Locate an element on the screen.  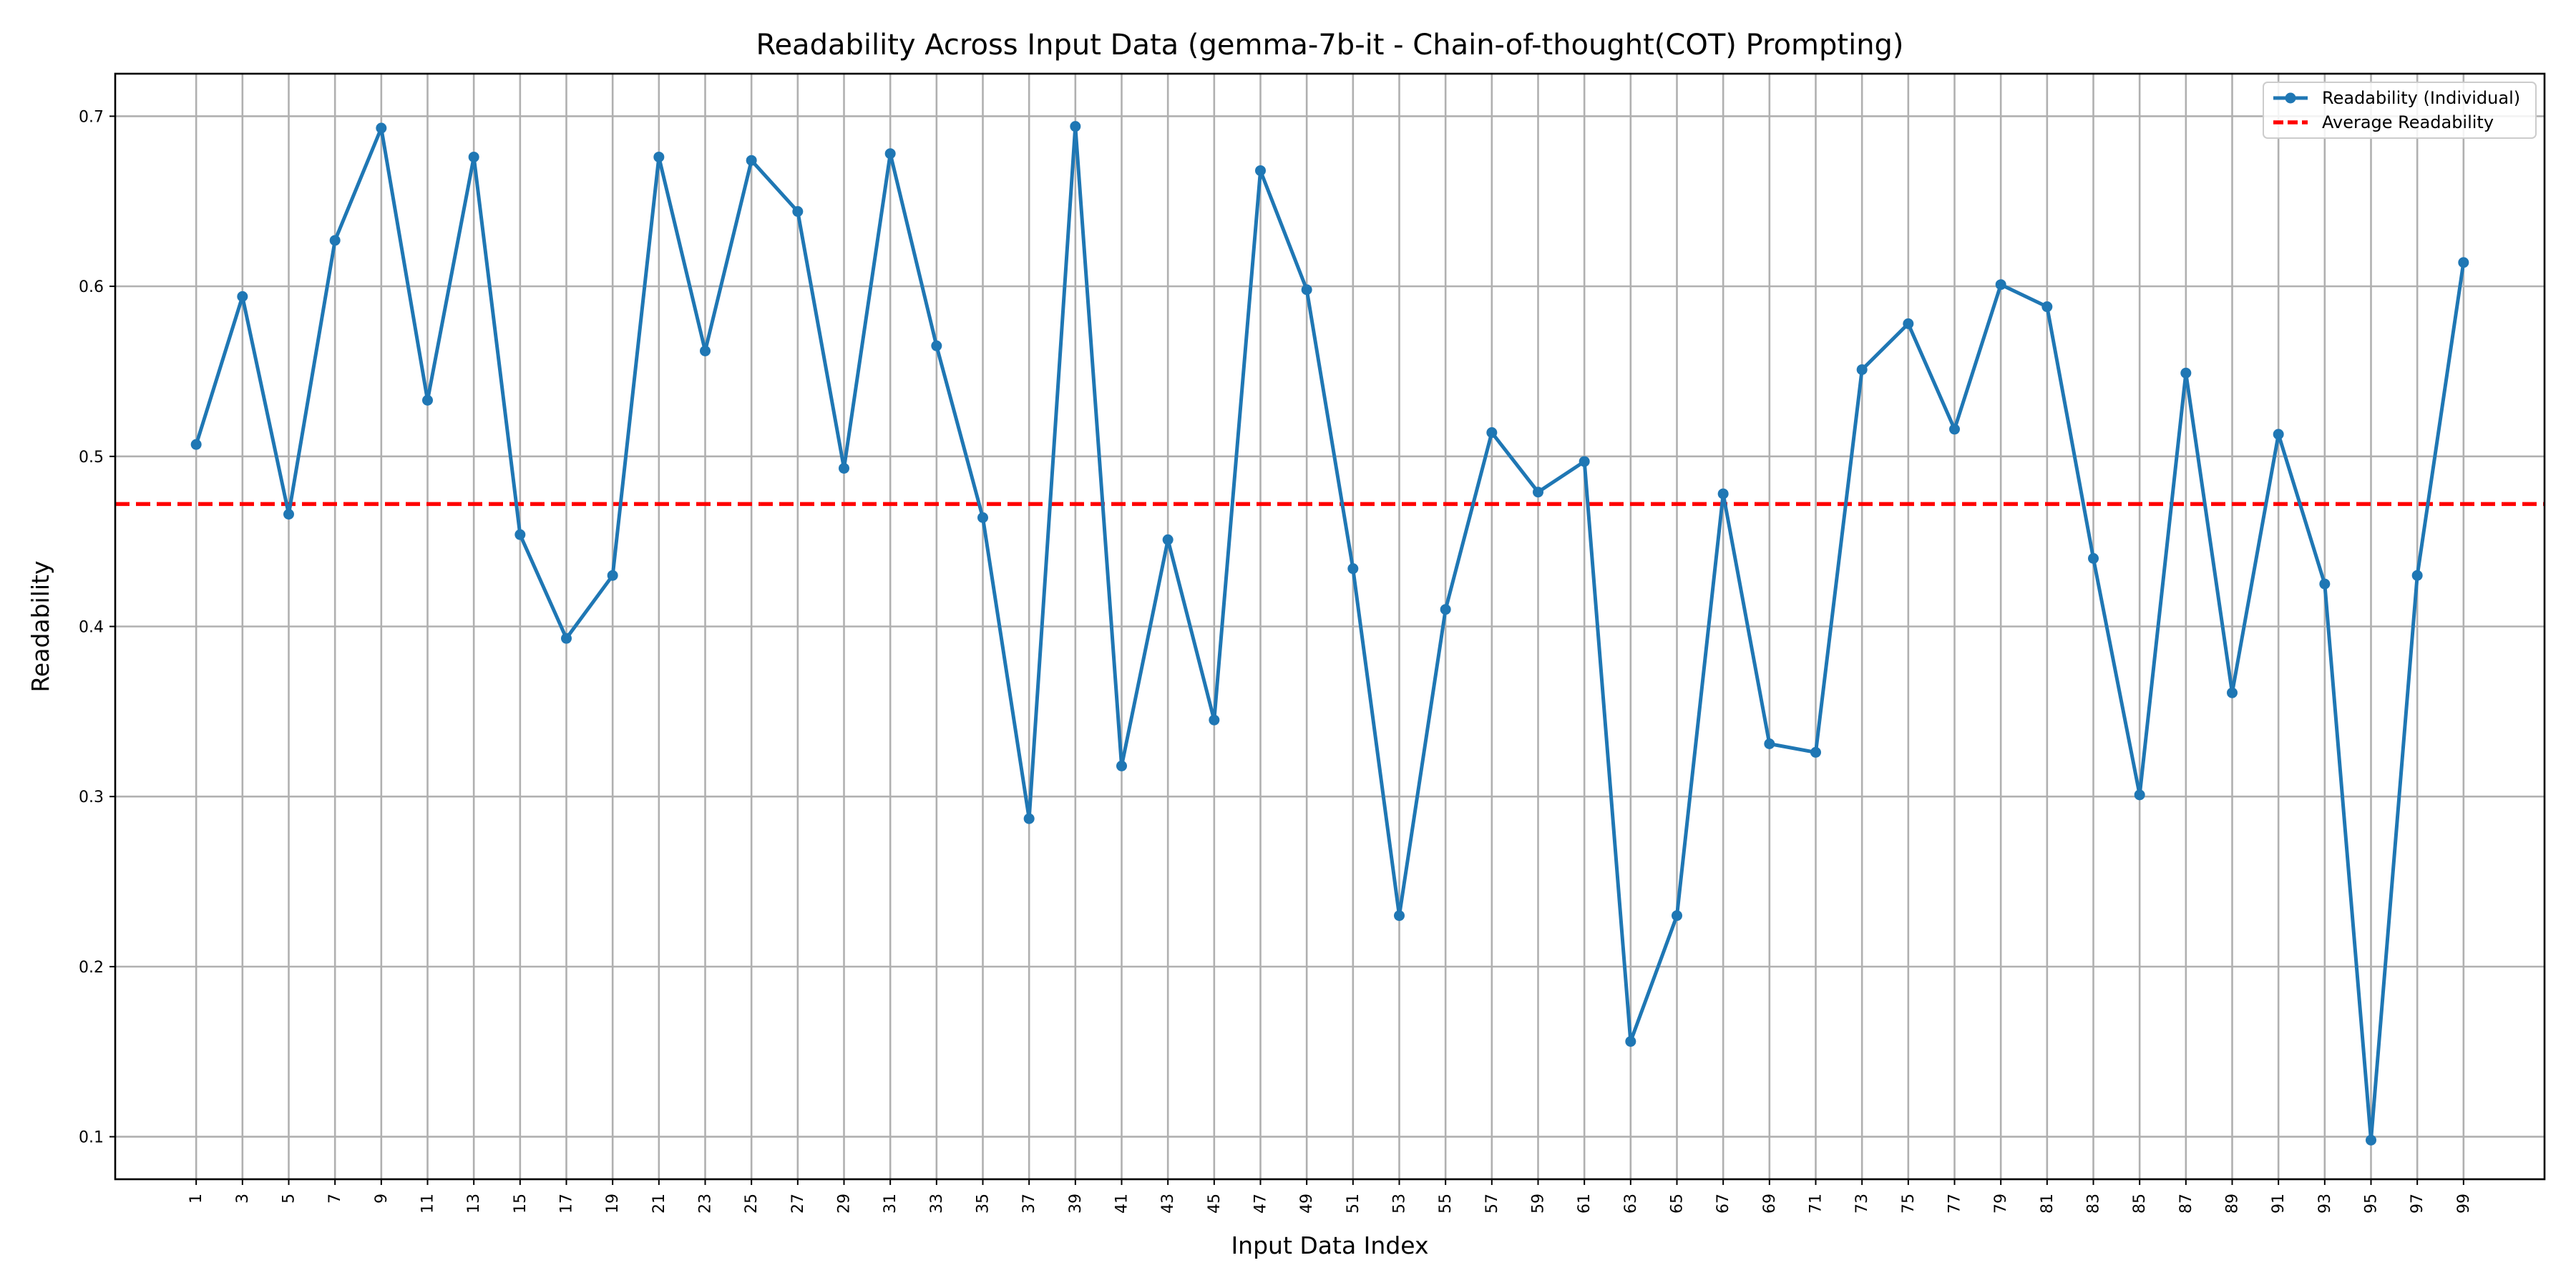
y-axis-title: Readability is located at coordinates (40, 626).